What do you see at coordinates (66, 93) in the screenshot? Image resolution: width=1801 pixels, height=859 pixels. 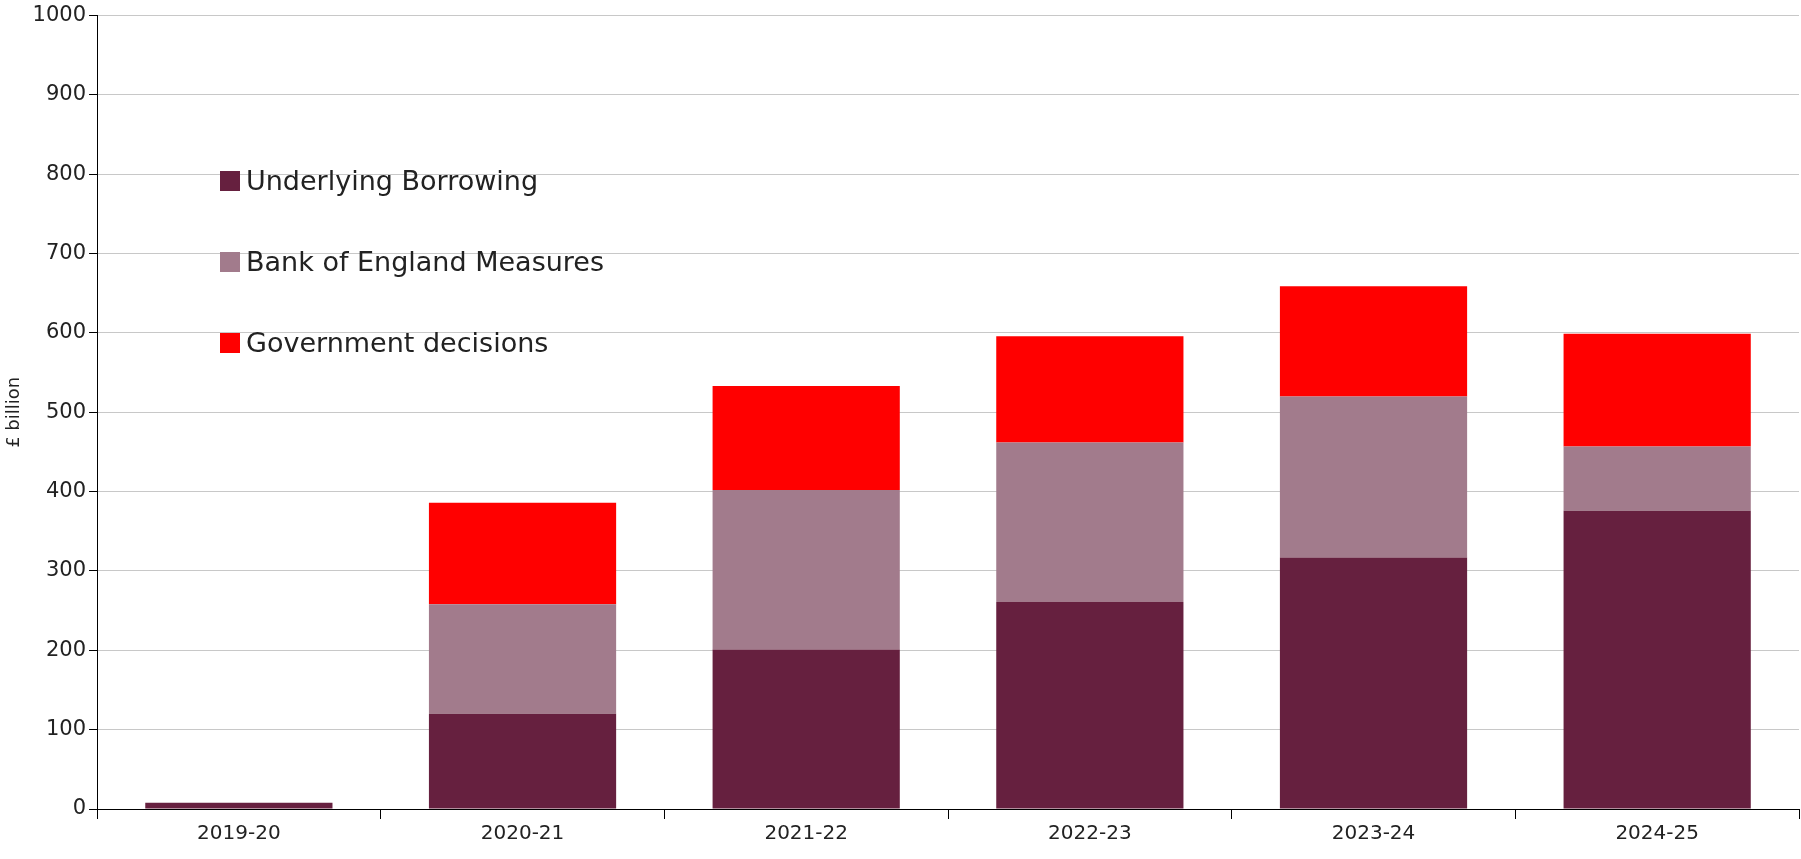 I see `y-tick-label: 900` at bounding box center [66, 93].